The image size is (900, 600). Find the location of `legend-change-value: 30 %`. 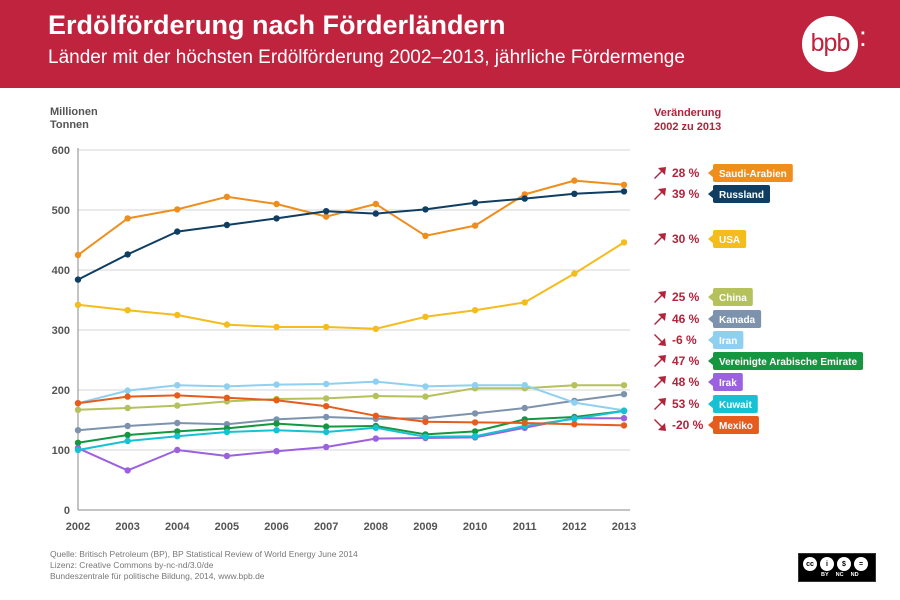

legend-change-value: 30 % is located at coordinates (686, 239).